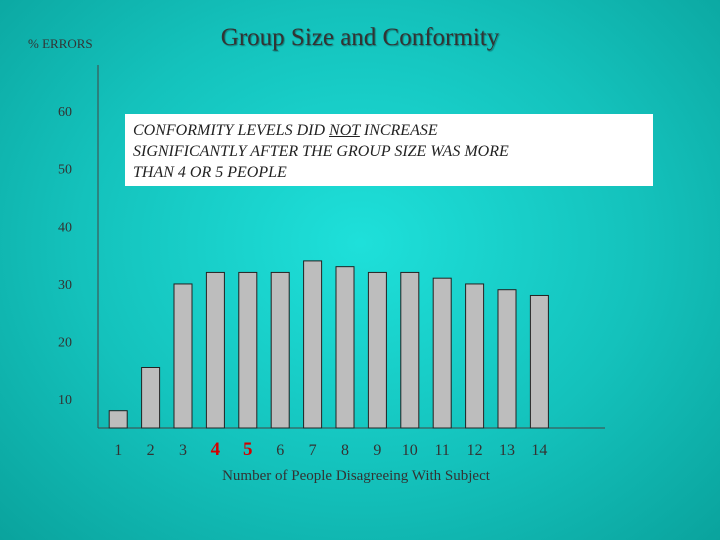 This screenshot has width=720, height=540. What do you see at coordinates (118, 450) in the screenshot?
I see `x-tick-label: 1` at bounding box center [118, 450].